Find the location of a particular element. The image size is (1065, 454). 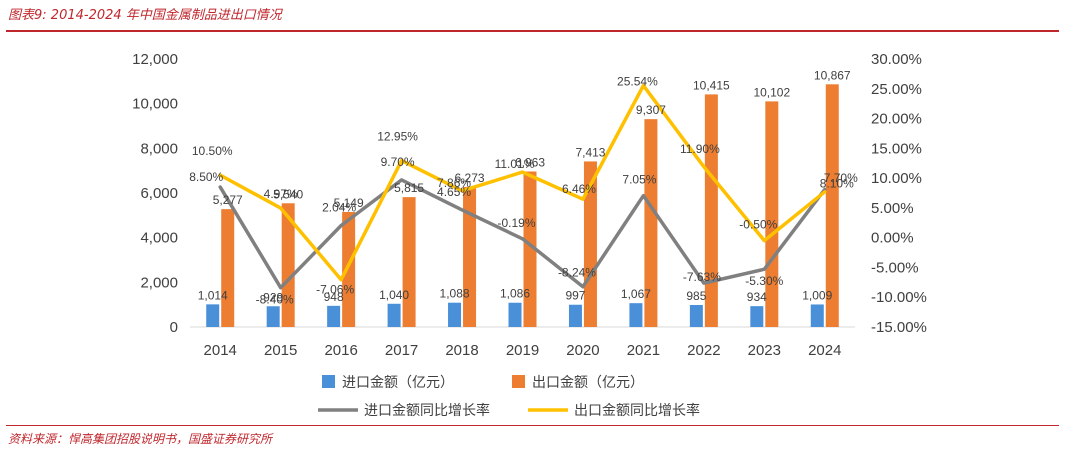

export-growth-label: -7.06% is located at coordinates (335, 290).